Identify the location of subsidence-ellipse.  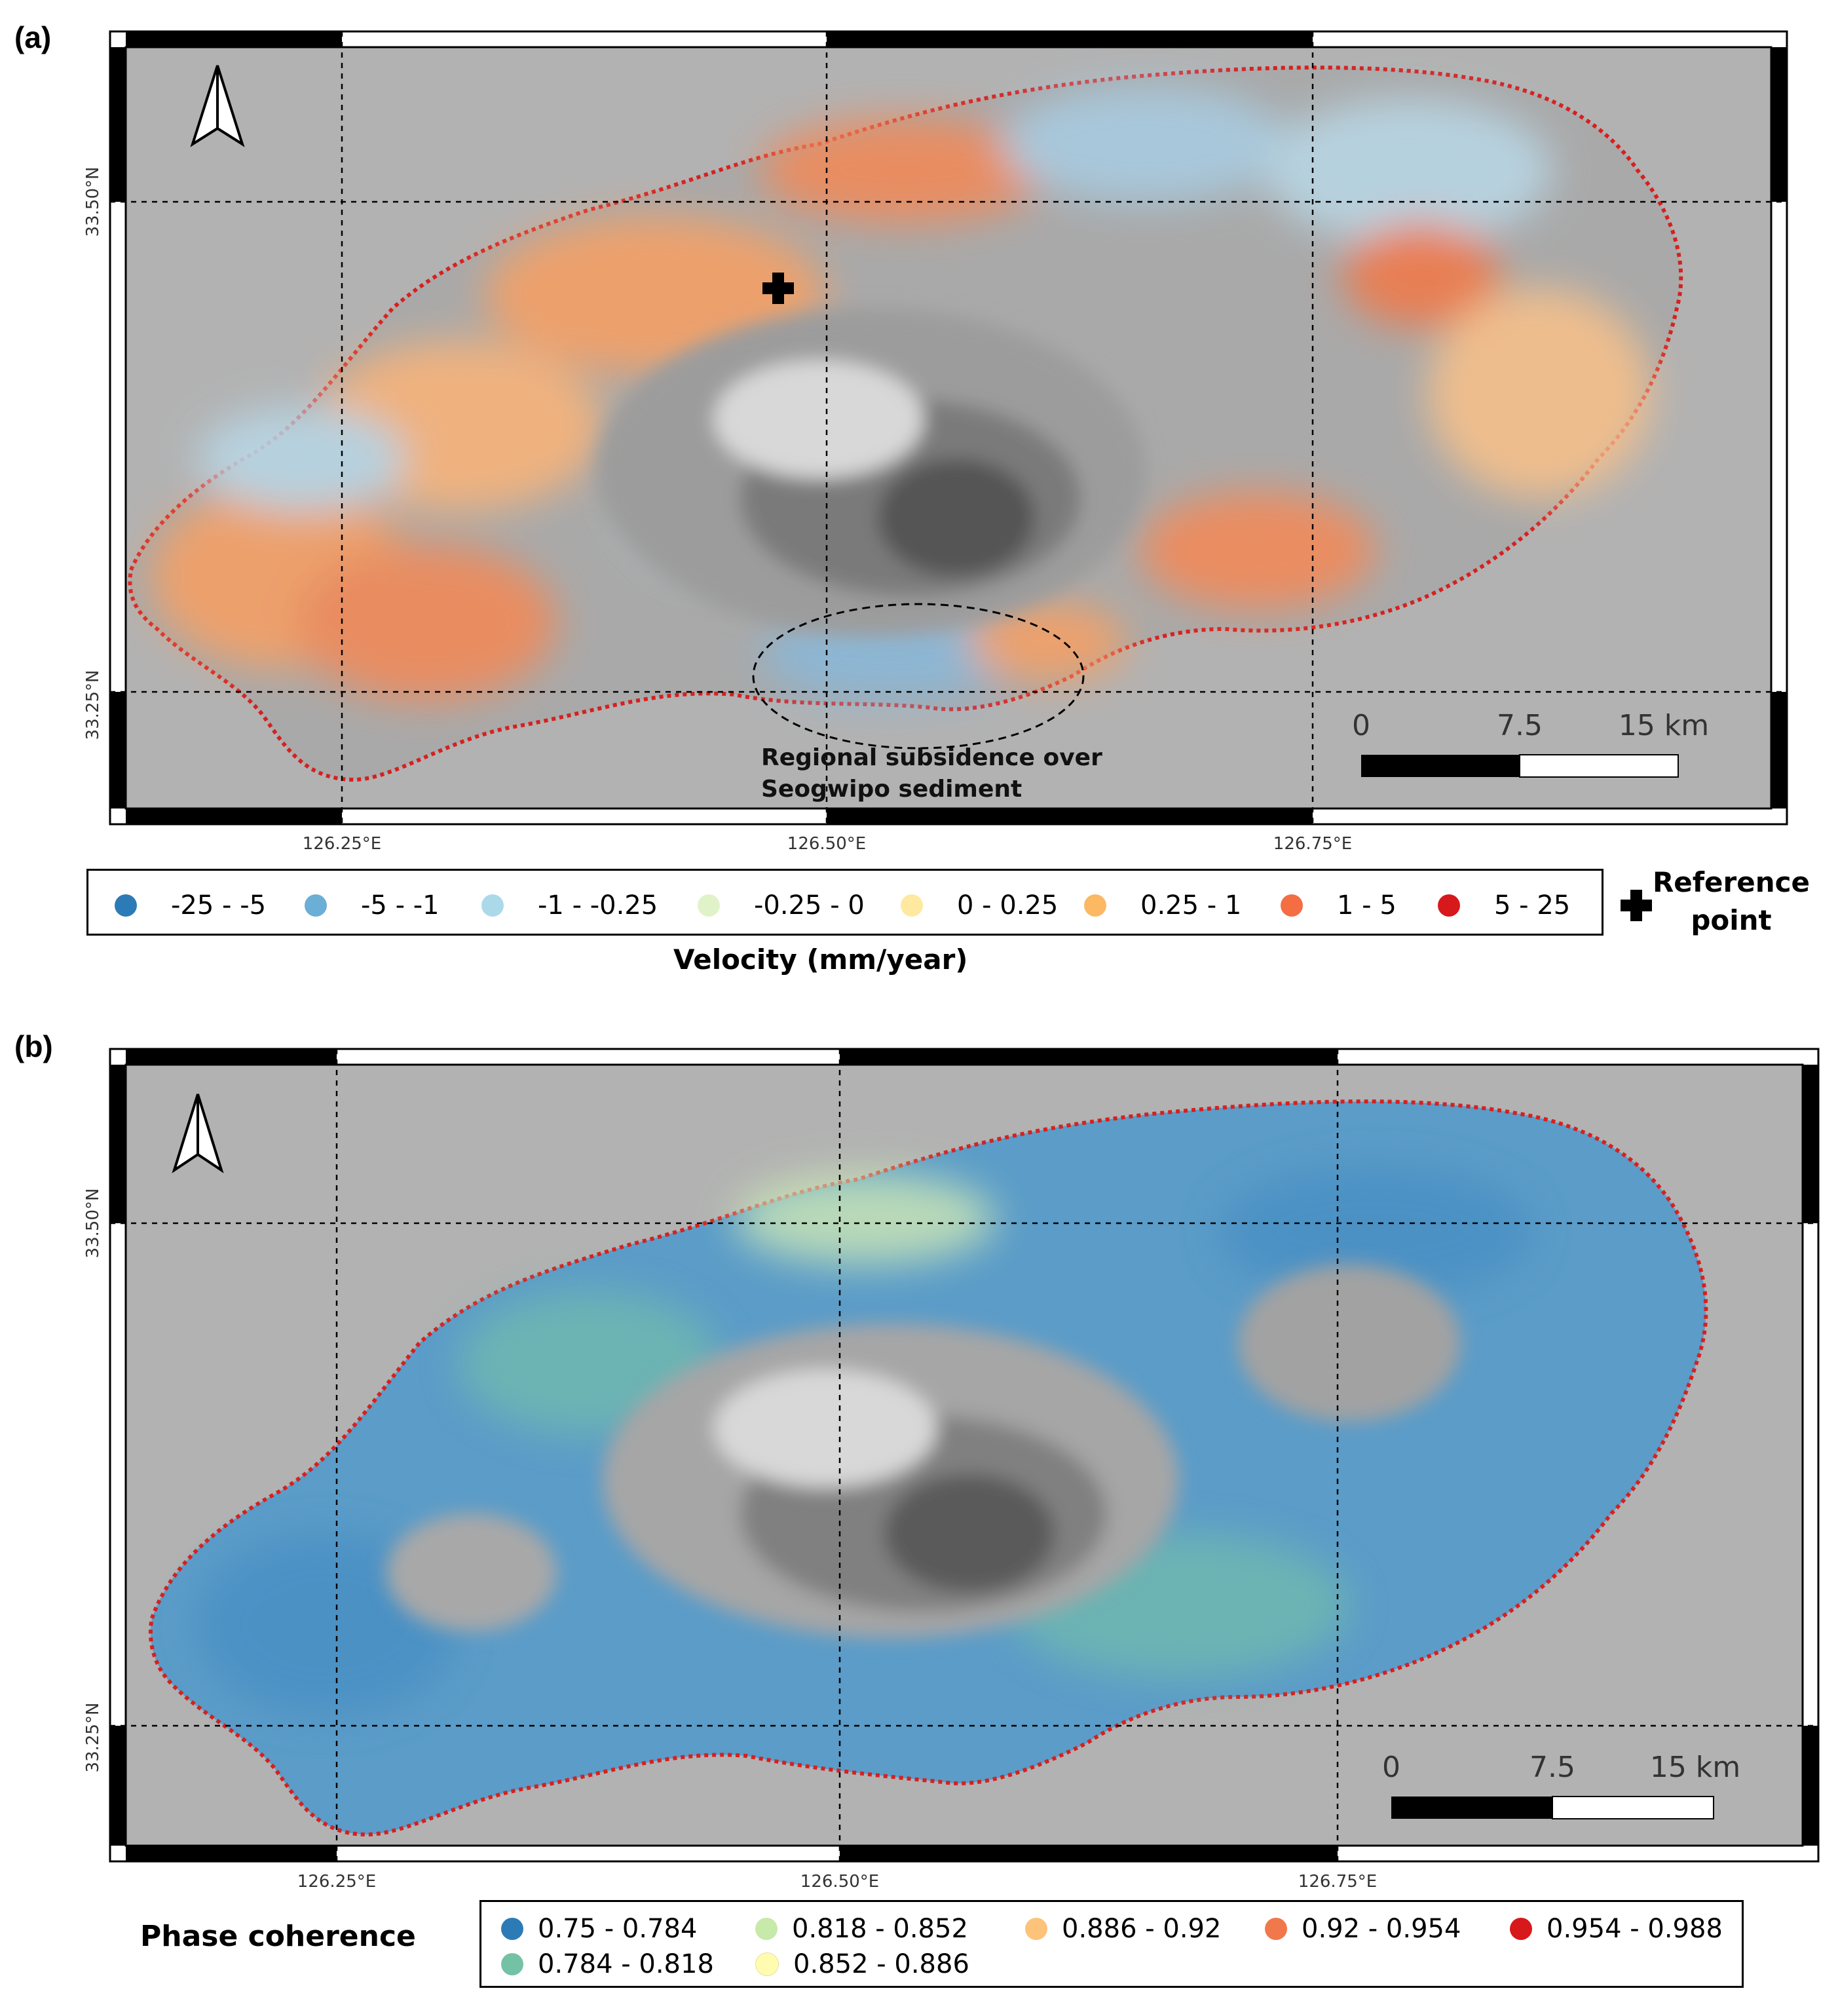
(919, 676).